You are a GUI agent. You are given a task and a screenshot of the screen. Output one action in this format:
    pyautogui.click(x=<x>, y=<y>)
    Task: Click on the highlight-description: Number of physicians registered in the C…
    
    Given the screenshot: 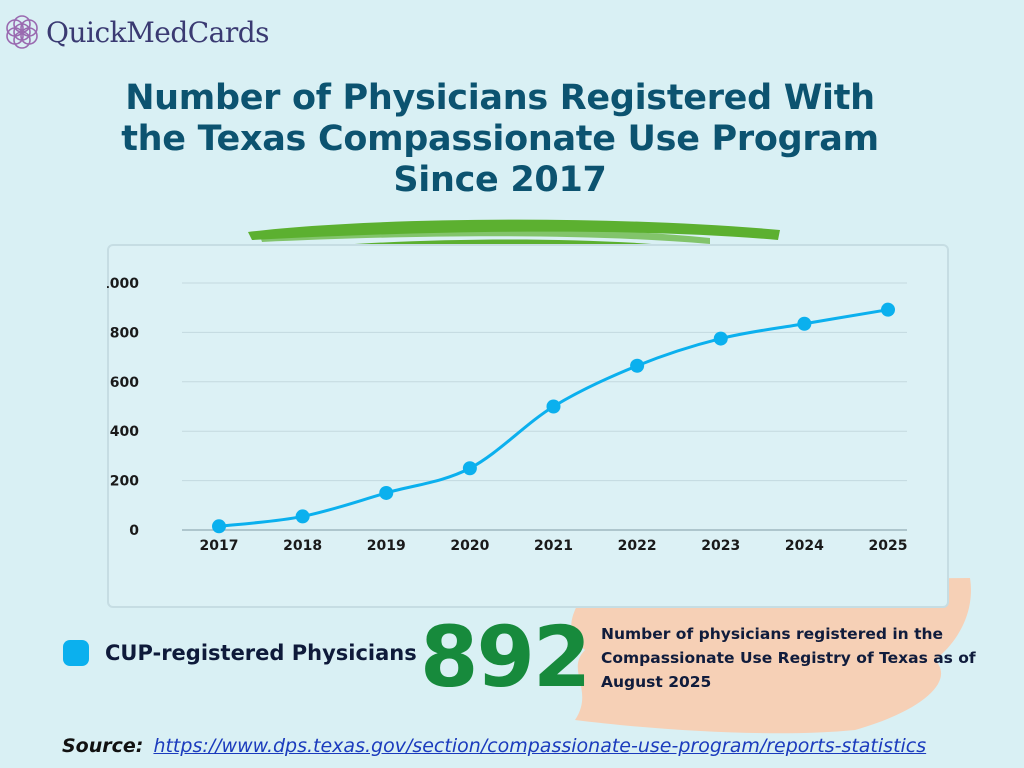 What is the action you would take?
    pyautogui.click(x=788, y=658)
    